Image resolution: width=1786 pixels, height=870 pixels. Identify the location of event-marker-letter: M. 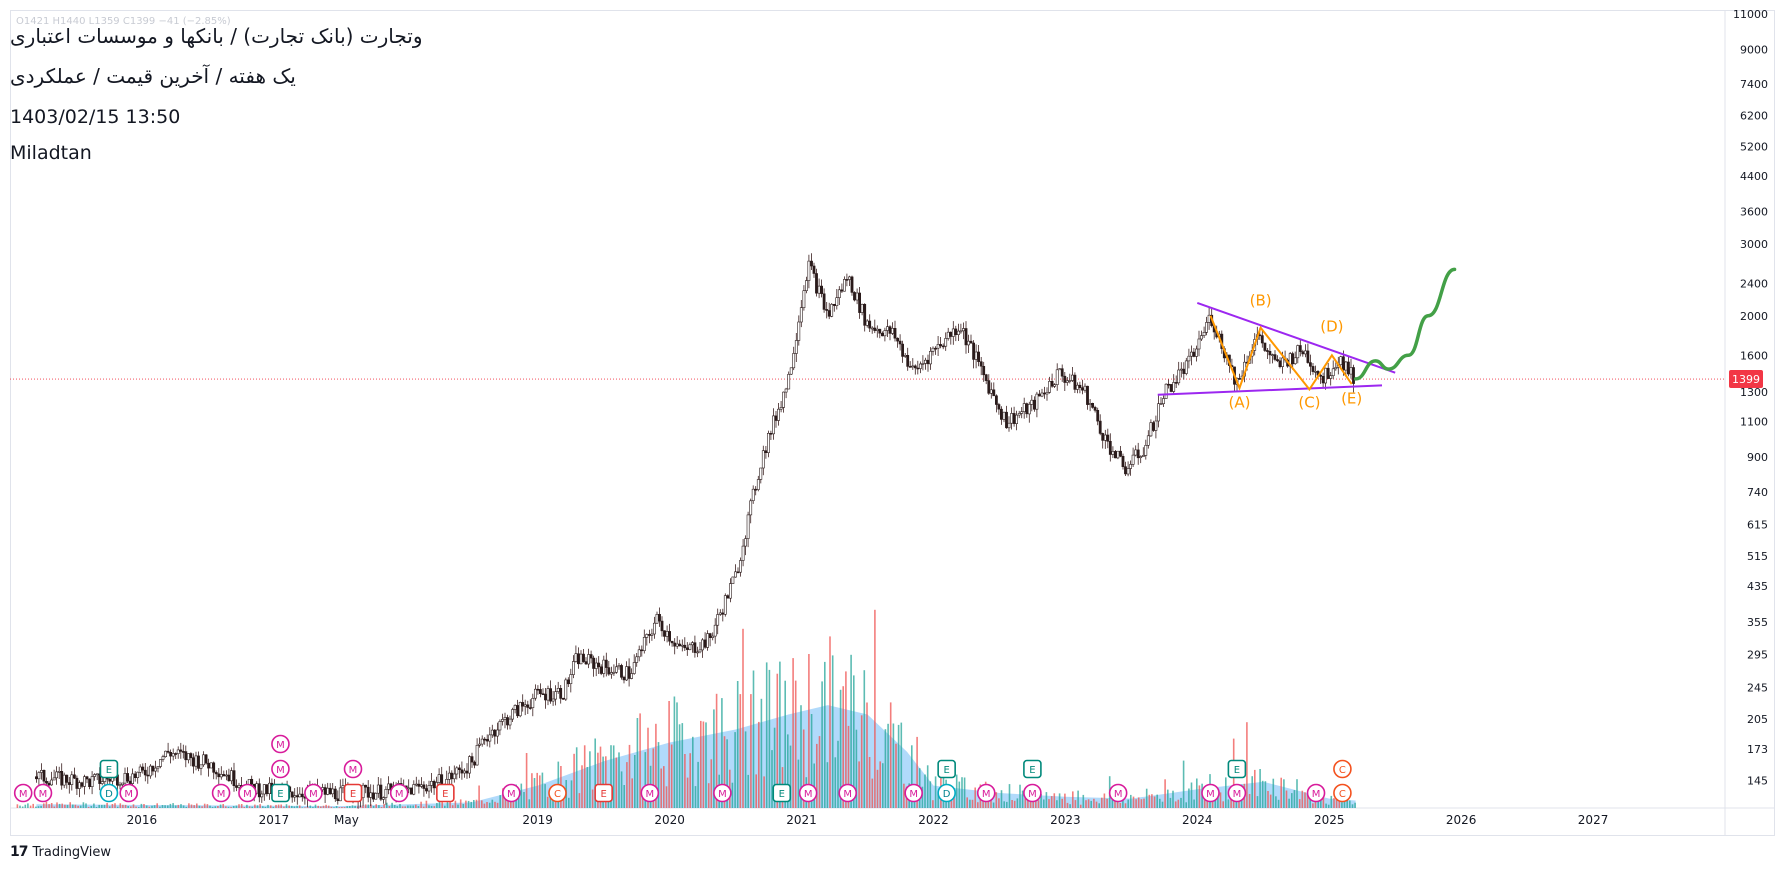
(313, 794).